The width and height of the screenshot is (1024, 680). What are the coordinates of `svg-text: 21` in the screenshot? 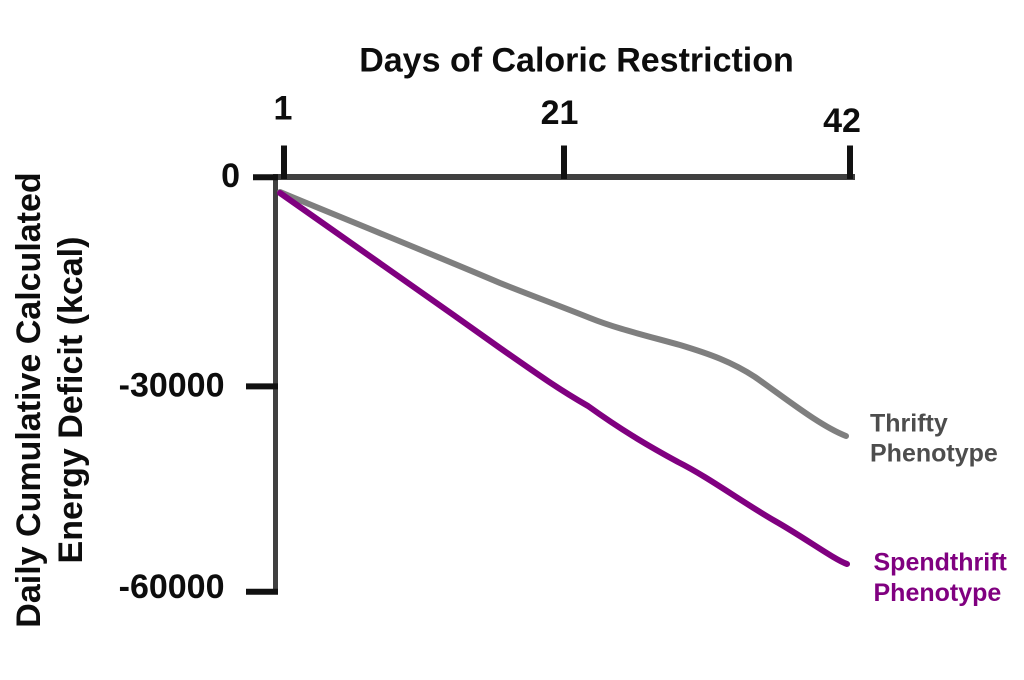 It's located at (560, 113).